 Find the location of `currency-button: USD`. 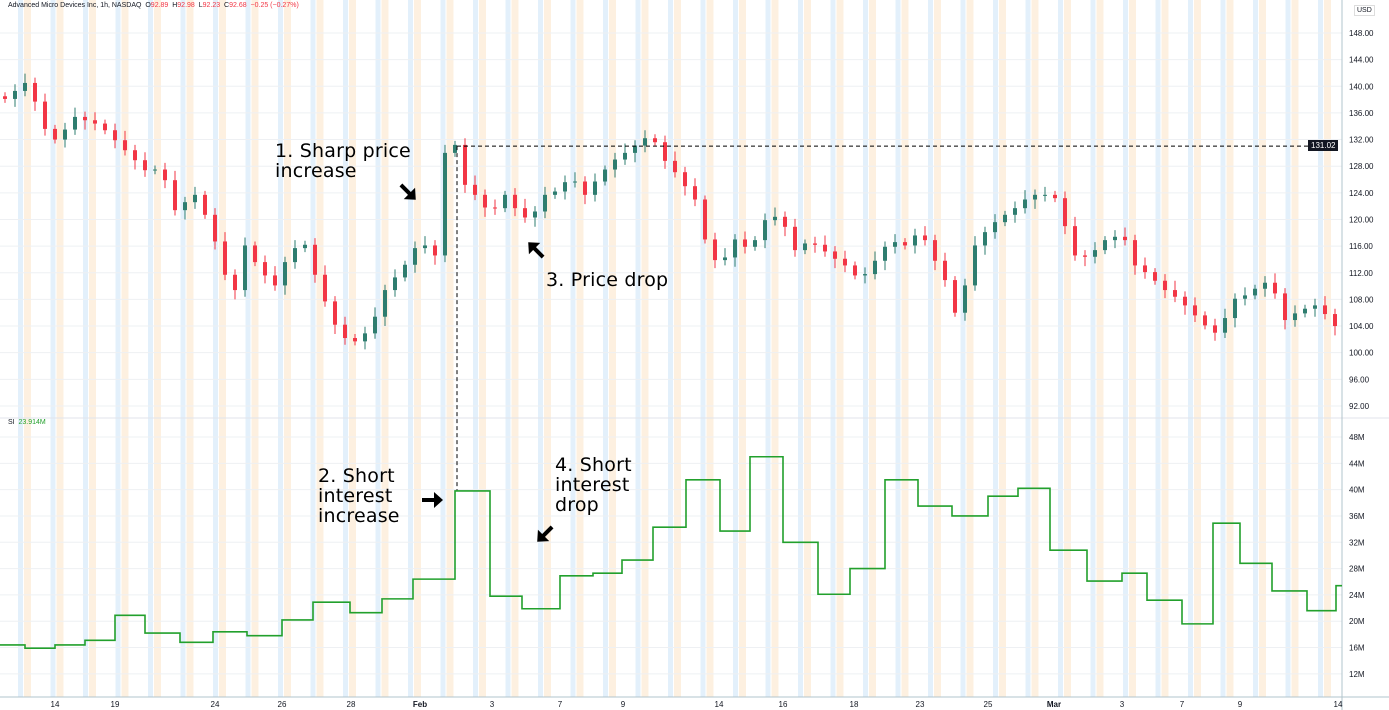

currency-button: USD is located at coordinates (1364, 10).